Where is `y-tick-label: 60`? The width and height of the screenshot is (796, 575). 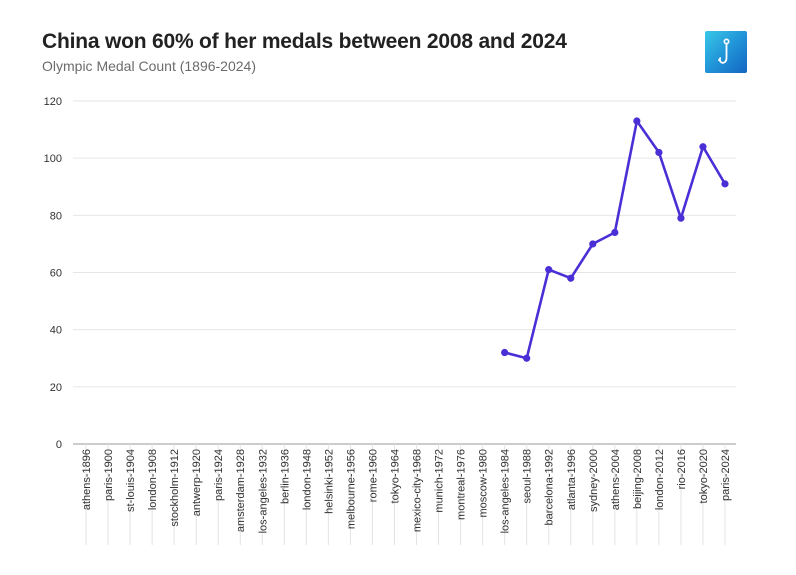 y-tick-label: 60 is located at coordinates (56, 274).